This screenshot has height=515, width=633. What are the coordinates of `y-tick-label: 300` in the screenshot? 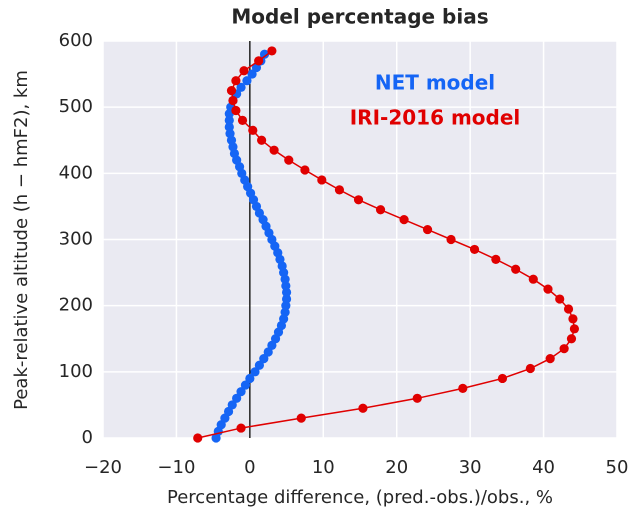 It's located at (76, 239).